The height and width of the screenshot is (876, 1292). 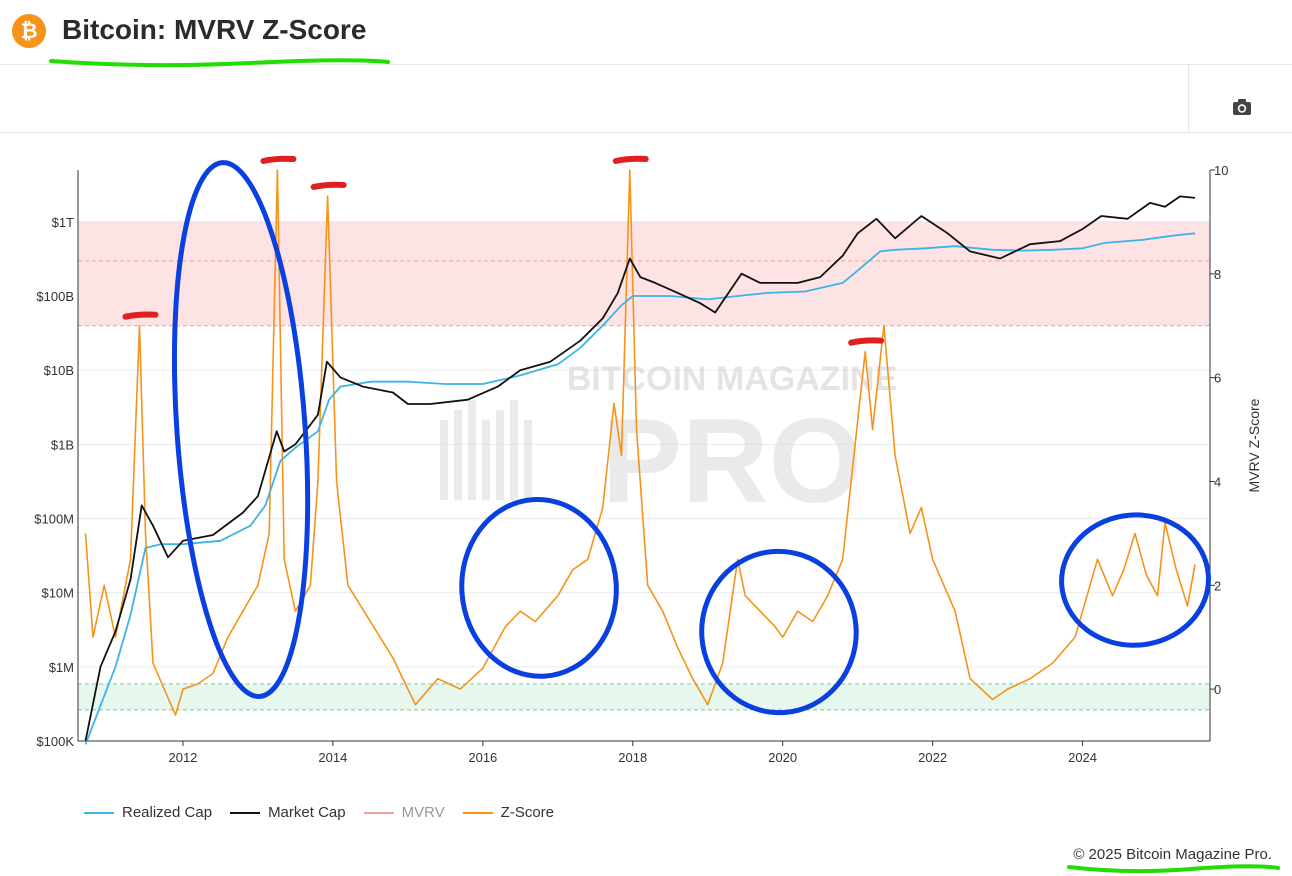 What do you see at coordinates (214, 29) in the screenshot?
I see `page-title: Bitcoin: MVRV Z-Score` at bounding box center [214, 29].